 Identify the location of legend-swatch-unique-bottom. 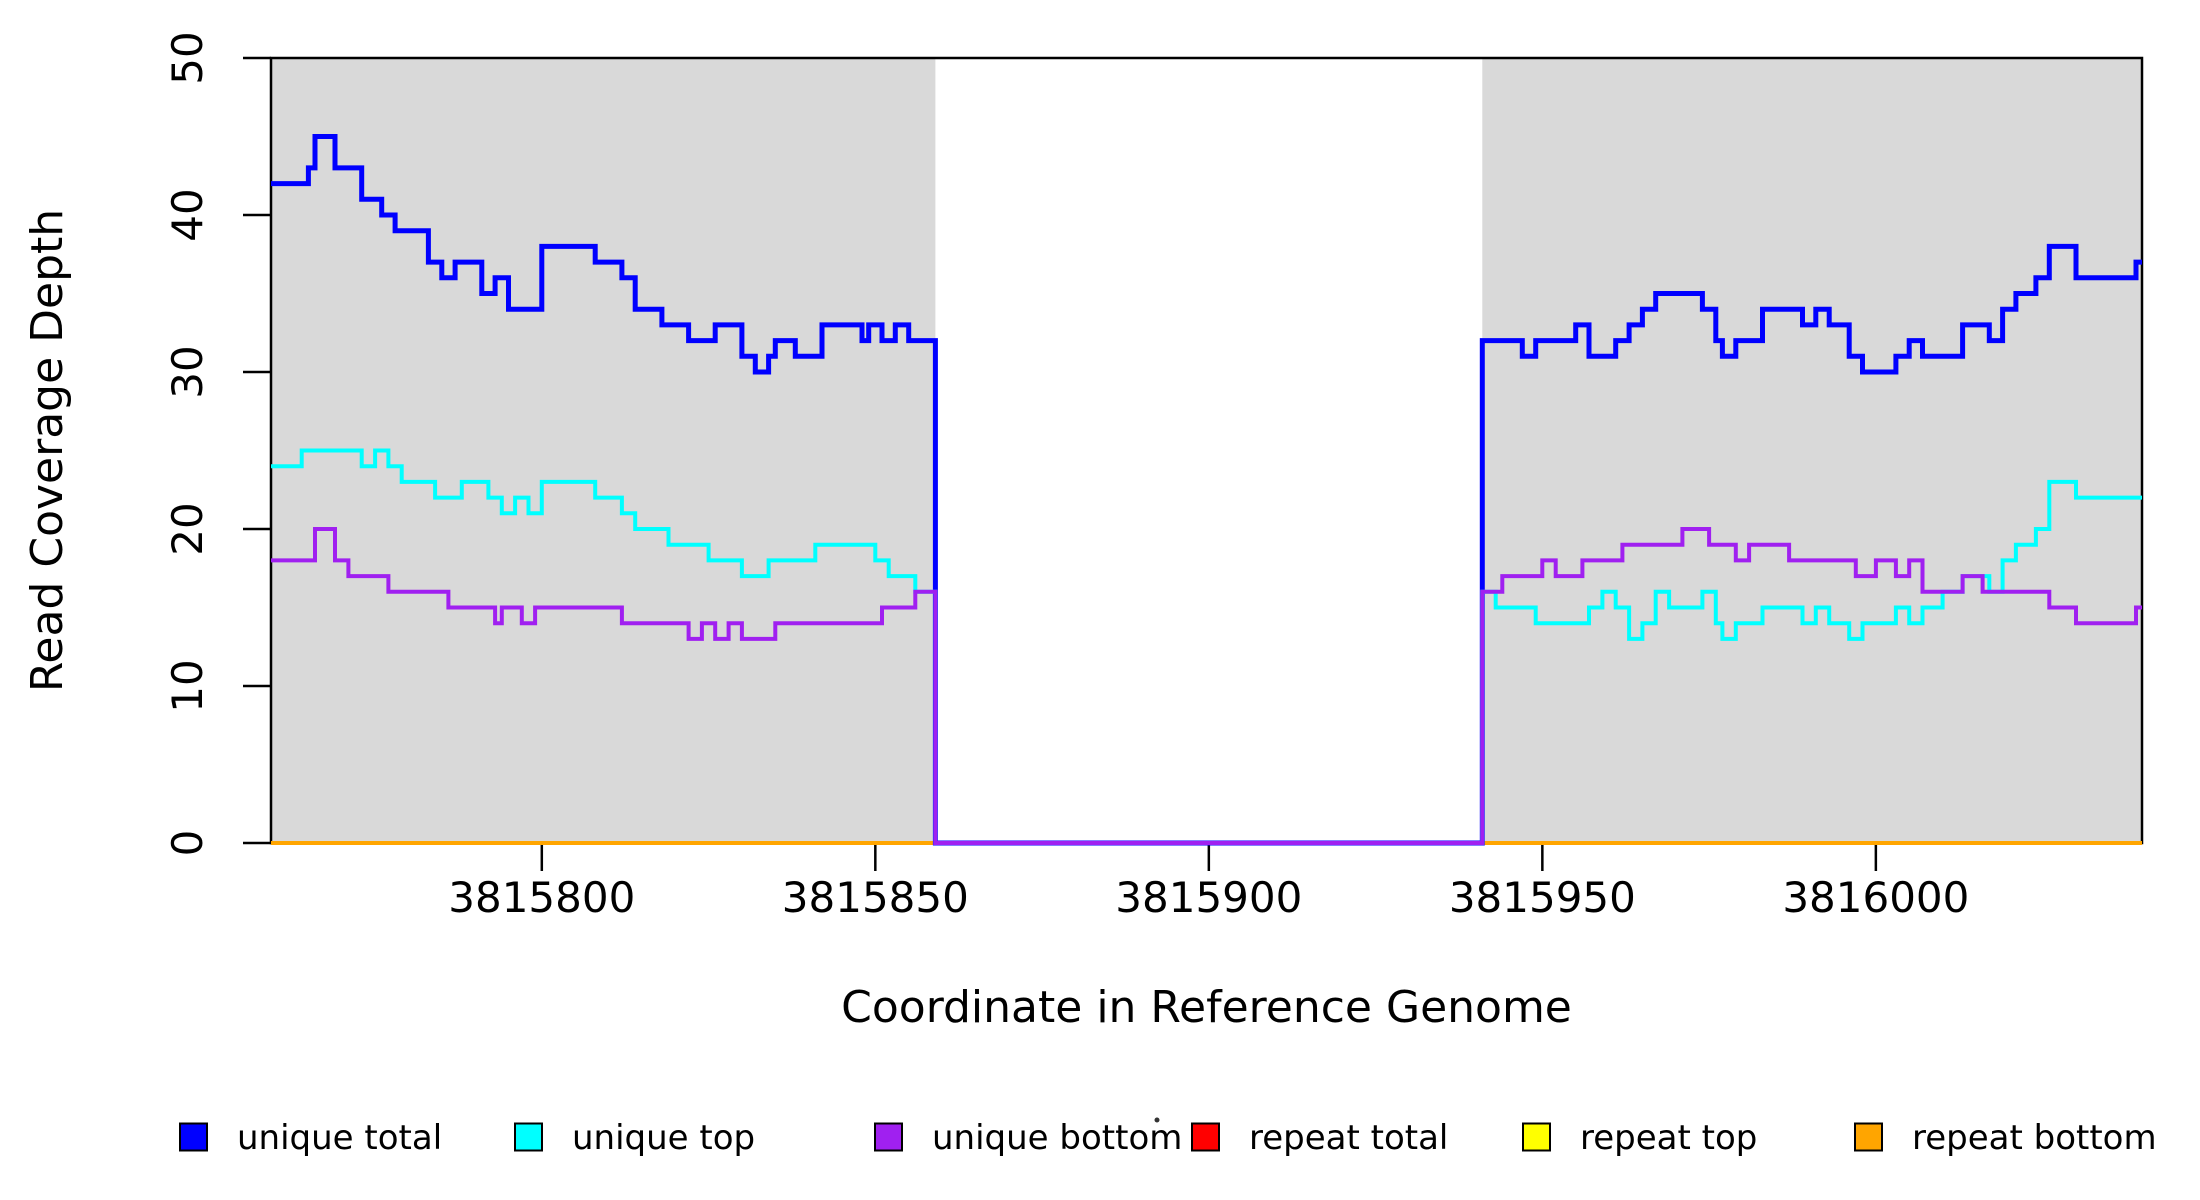
(888, 1137).